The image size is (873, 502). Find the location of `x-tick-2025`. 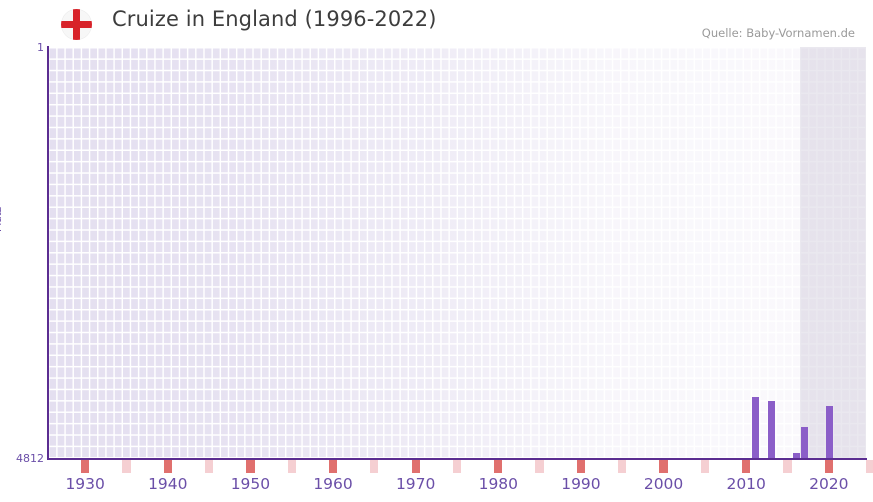

x-tick-2025 is located at coordinates (869, 466).